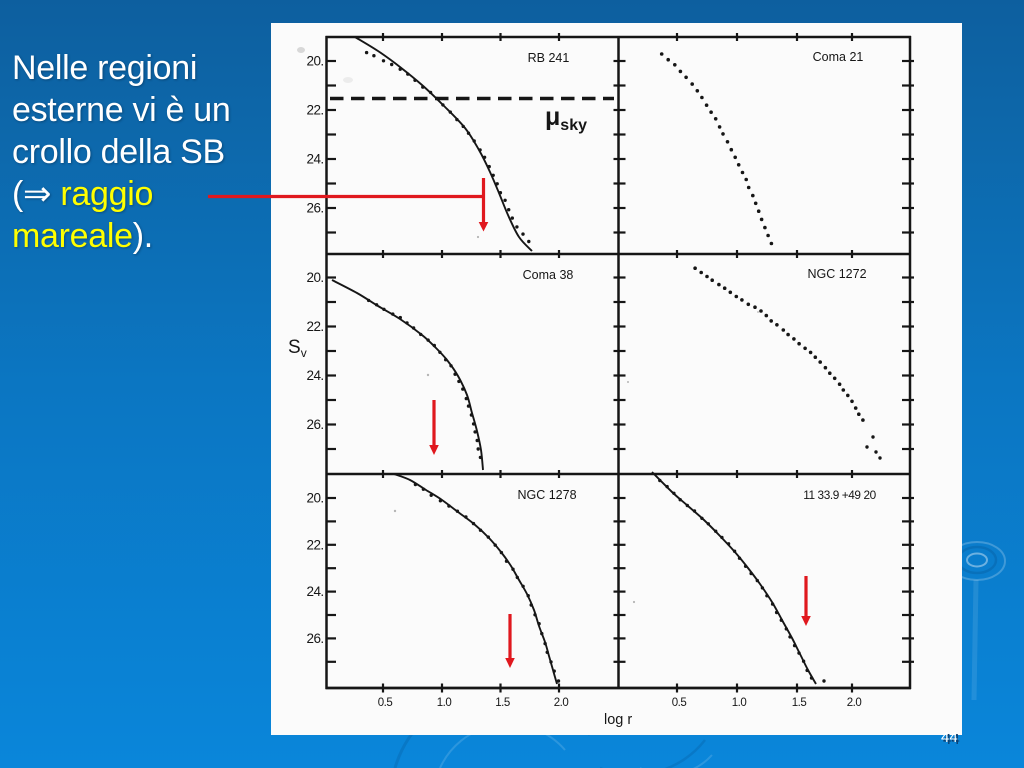 The height and width of the screenshot is (768, 1024). I want to click on svg-text: Coma 21, so click(838, 57).